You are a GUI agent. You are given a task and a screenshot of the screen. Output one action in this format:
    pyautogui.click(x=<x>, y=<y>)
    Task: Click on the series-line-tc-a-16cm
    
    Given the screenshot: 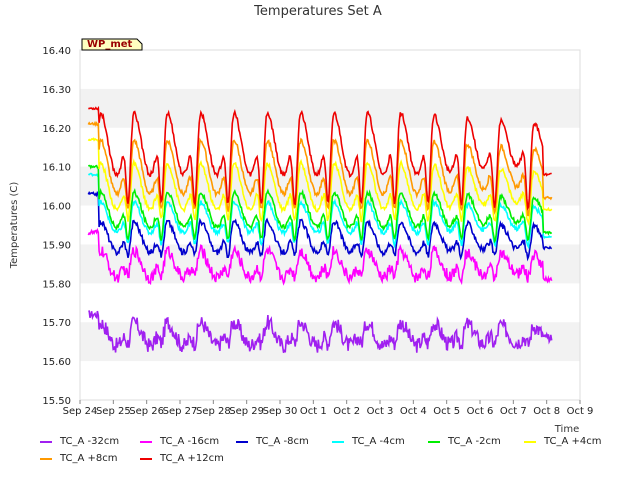 What is the action you would take?
    pyautogui.click(x=320, y=256)
    